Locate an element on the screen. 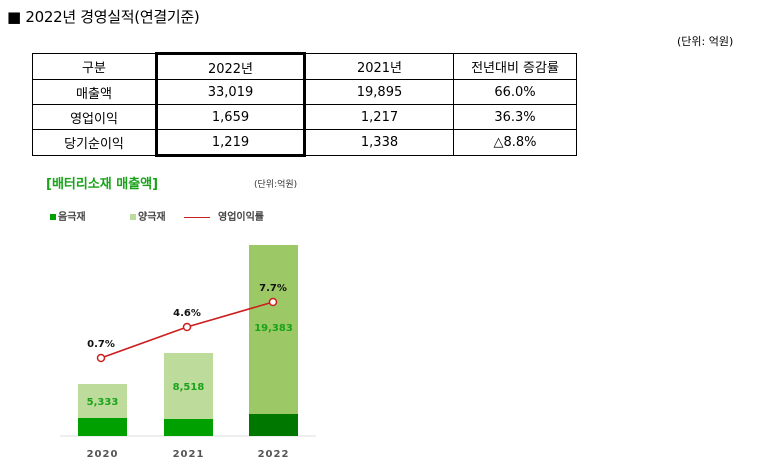 This screenshot has width=780, height=475. bar-cathode-2022 is located at coordinates (273, 329).